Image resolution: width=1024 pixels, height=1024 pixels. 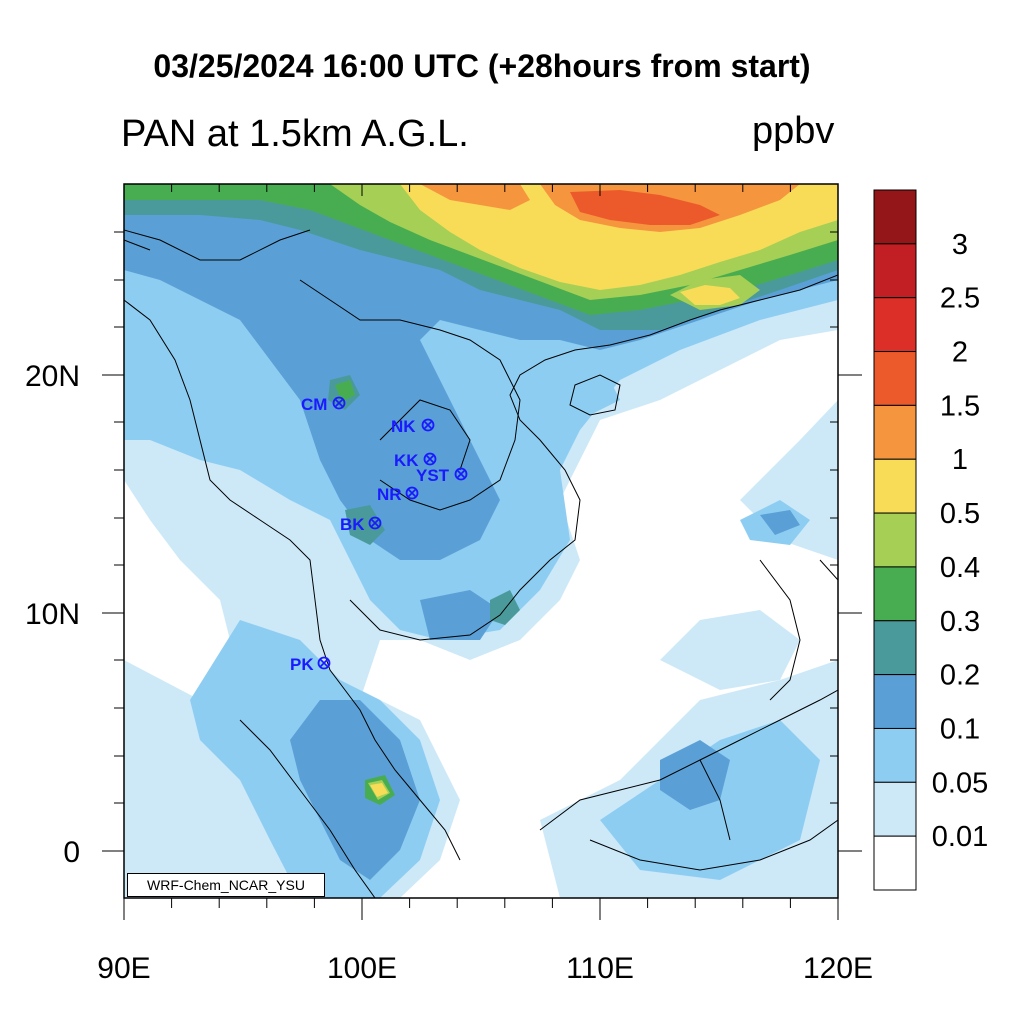 I want to click on station-label: CM, so click(x=314, y=404).